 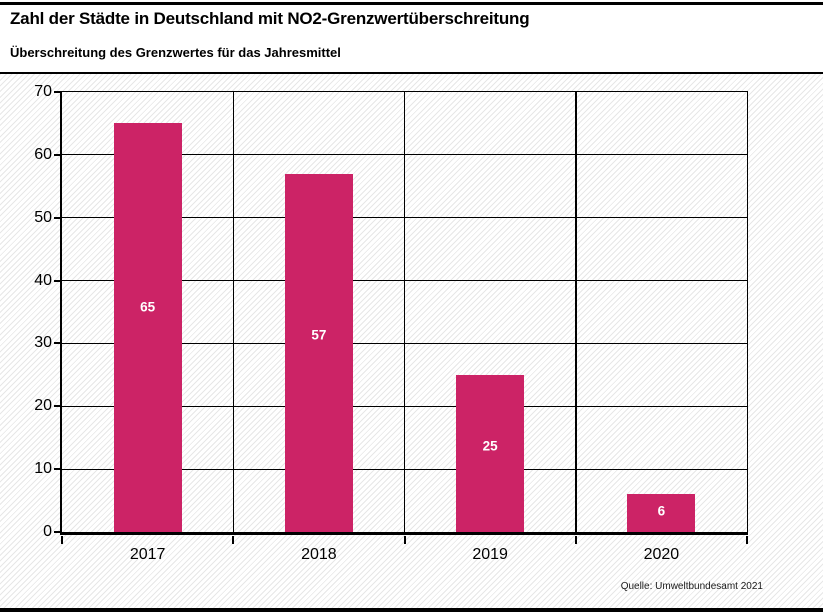 What do you see at coordinates (490, 554) in the screenshot?
I see `x-tick-label-2019: 2019` at bounding box center [490, 554].